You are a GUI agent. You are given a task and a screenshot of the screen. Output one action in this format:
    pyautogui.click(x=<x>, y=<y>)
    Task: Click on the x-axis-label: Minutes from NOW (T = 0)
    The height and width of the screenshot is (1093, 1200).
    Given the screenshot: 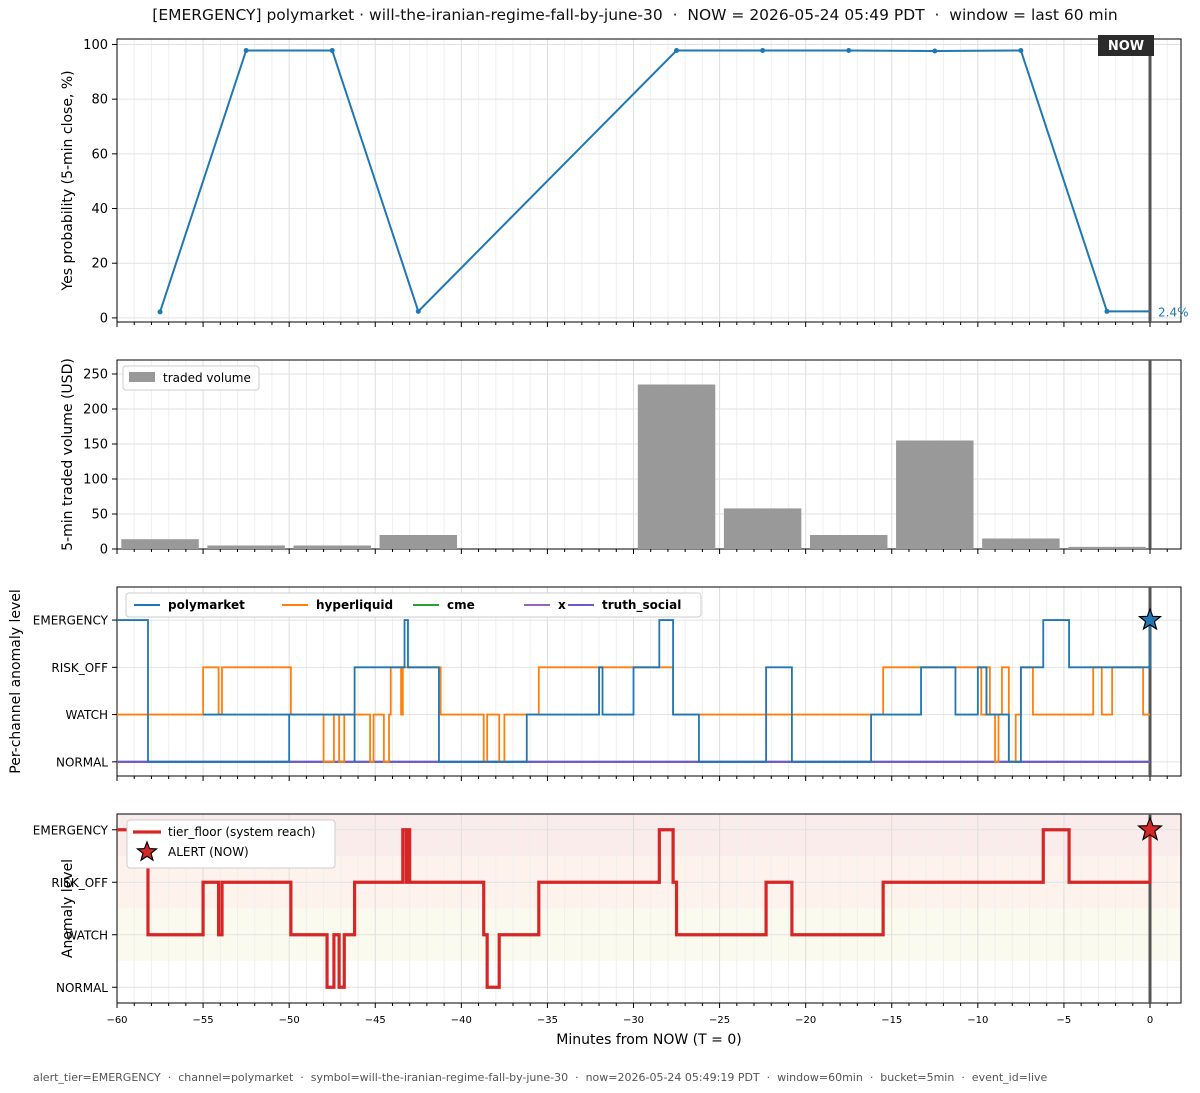 What is the action you would take?
    pyautogui.click(x=648, y=1040)
    